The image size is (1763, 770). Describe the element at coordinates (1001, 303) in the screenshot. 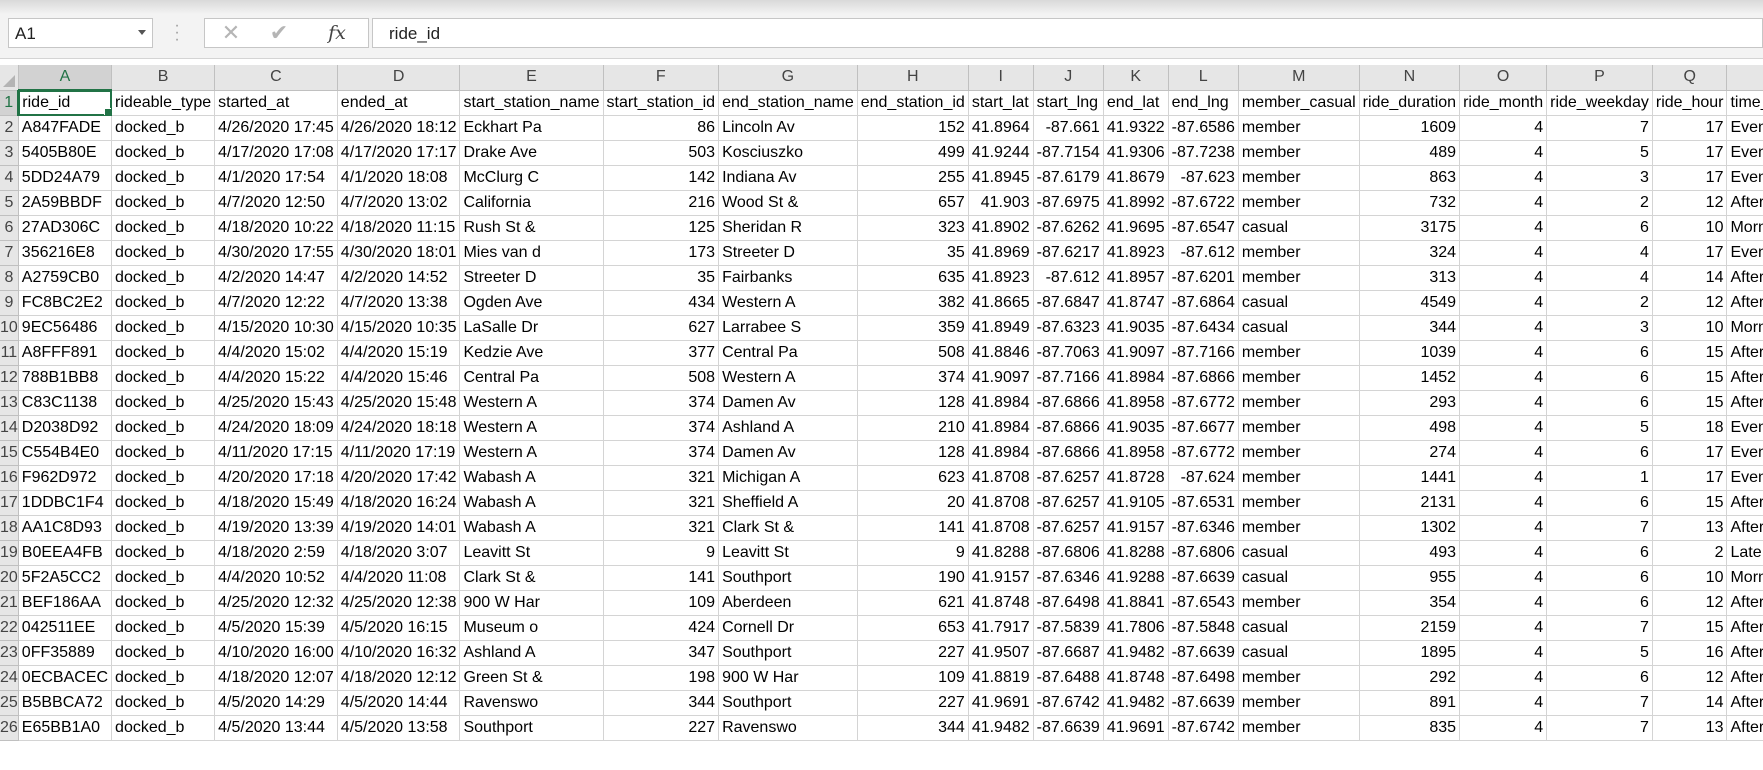

I see `cell: 41.8665` at that location.